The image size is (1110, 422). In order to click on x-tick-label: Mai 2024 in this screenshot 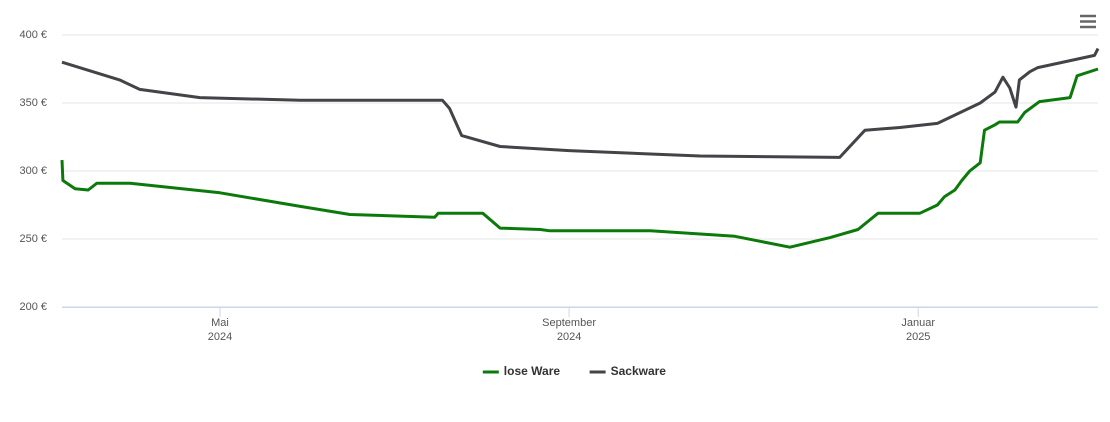, I will do `click(220, 330)`.